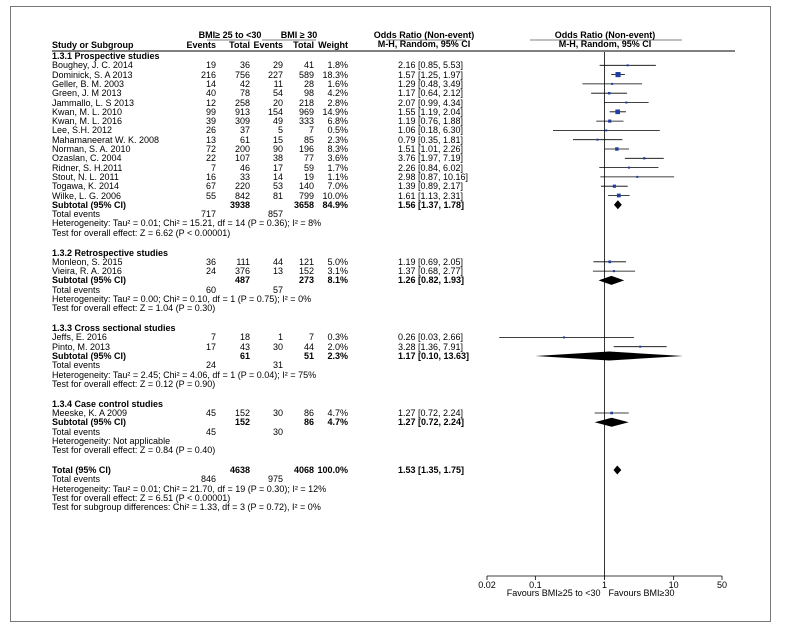  What do you see at coordinates (114, 328) in the screenshot?
I see `section-title: 1.3.3 Cross sectional studies` at bounding box center [114, 328].